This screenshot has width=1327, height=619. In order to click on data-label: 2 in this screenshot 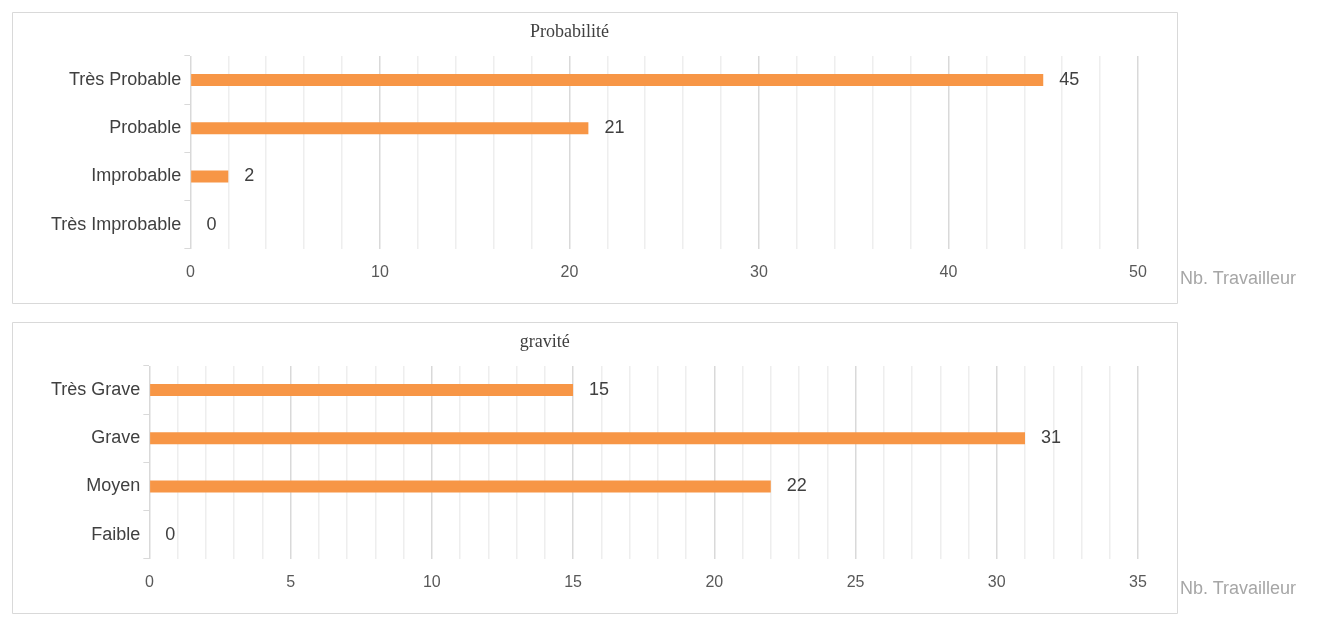, I will do `click(249, 175)`.